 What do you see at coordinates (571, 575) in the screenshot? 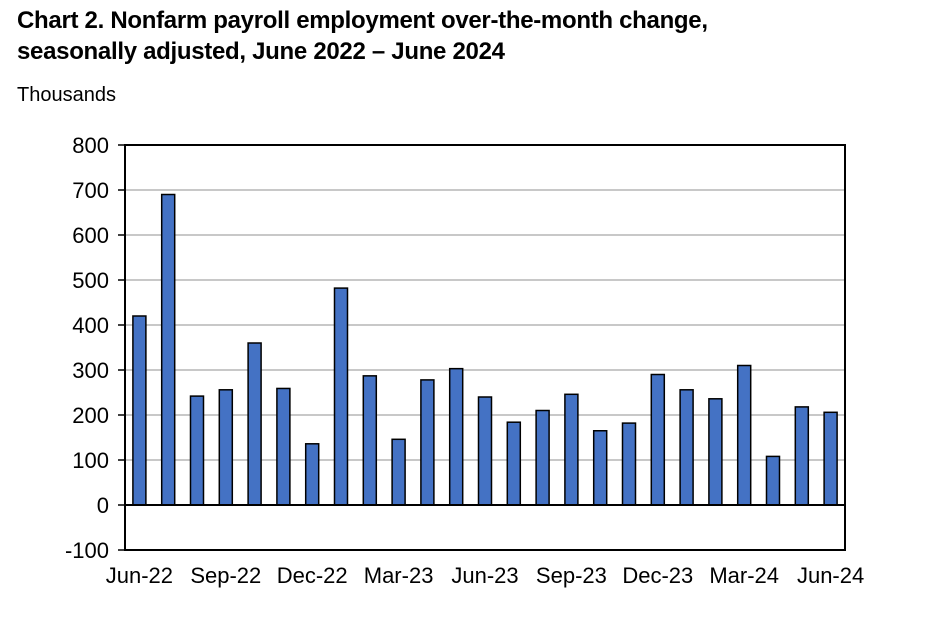
I see `x-axis-tick-label: Sep-23` at bounding box center [571, 575].